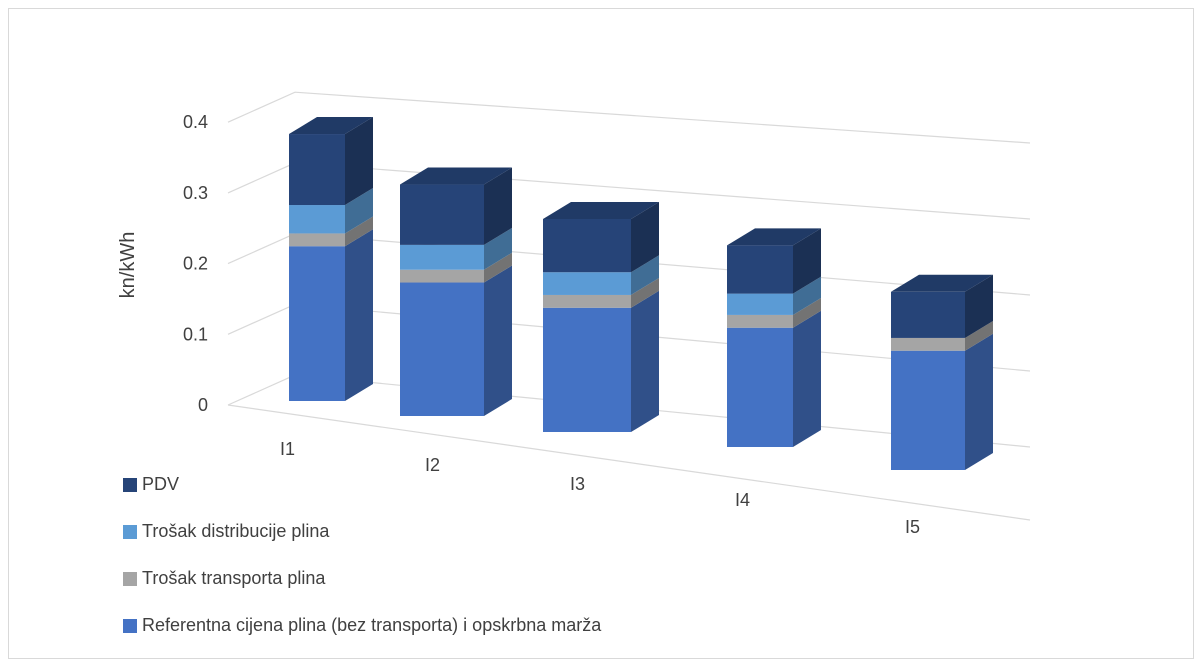 This screenshot has height=669, width=1204. I want to click on category-label: I2, so click(432, 465).